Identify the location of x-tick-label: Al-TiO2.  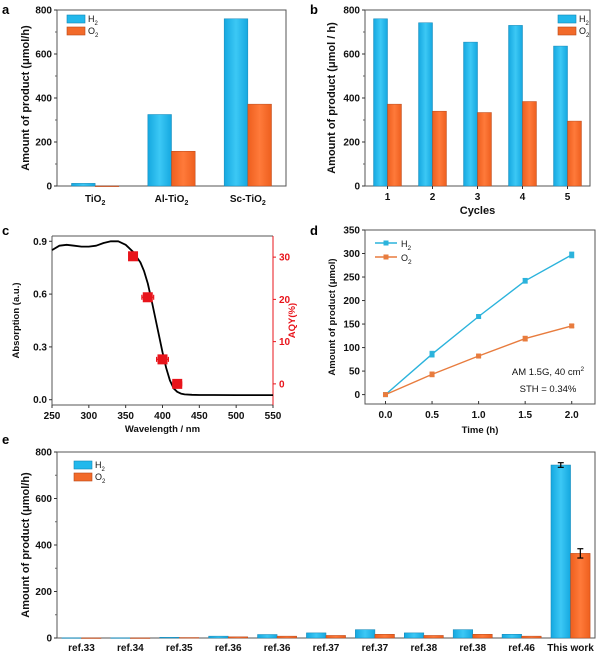
(172, 200).